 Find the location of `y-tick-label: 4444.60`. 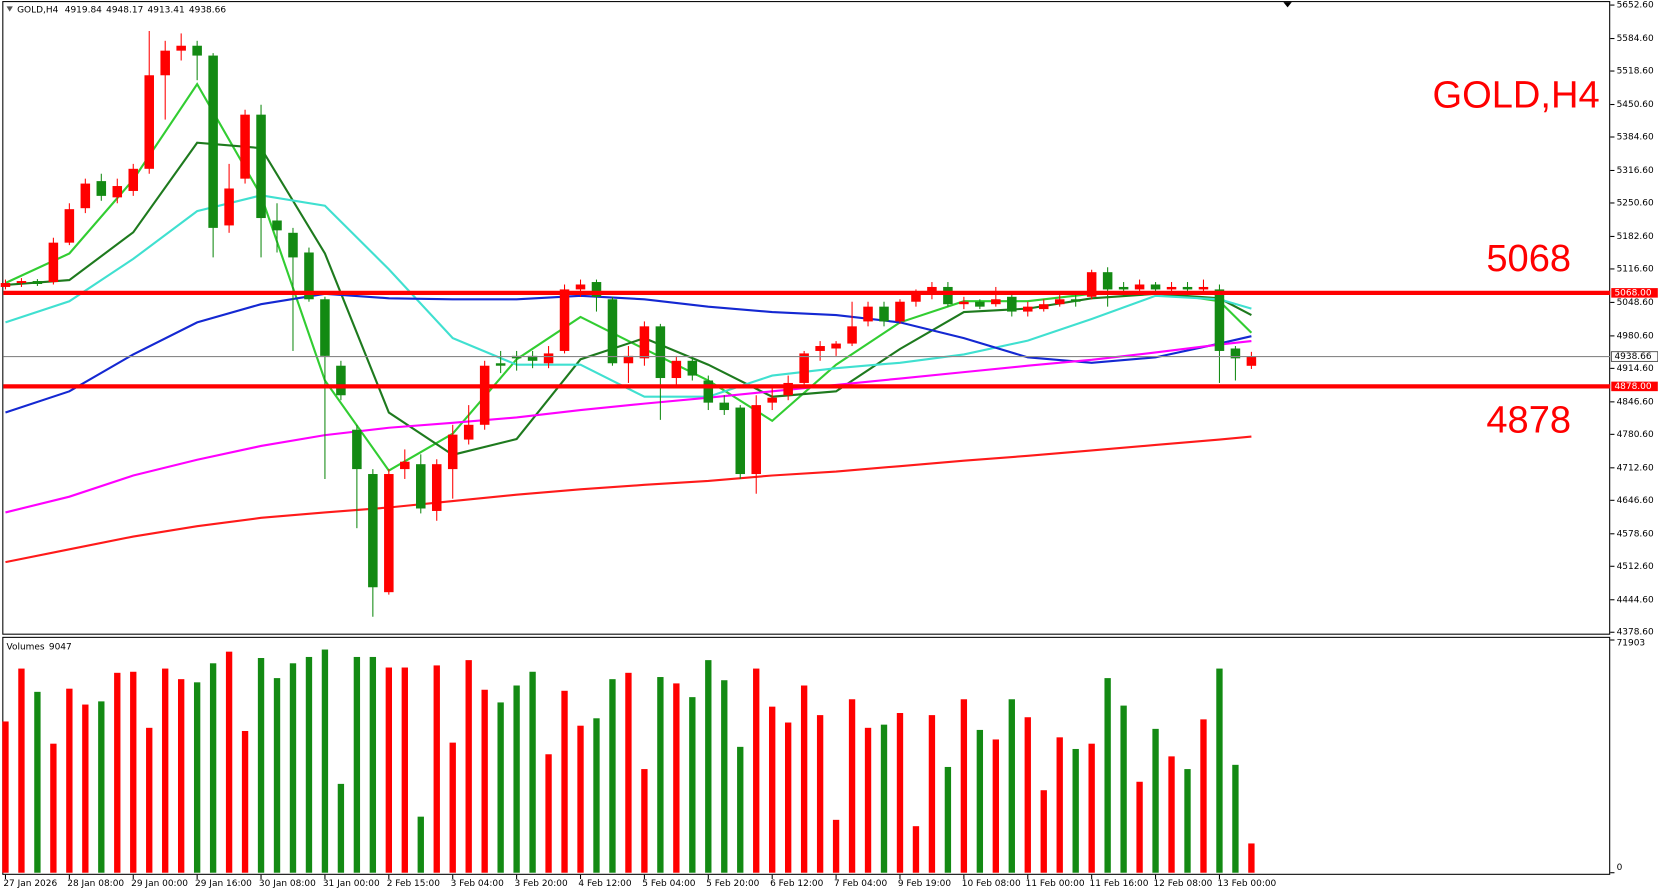

y-tick-label: 4444.60 is located at coordinates (1635, 600).